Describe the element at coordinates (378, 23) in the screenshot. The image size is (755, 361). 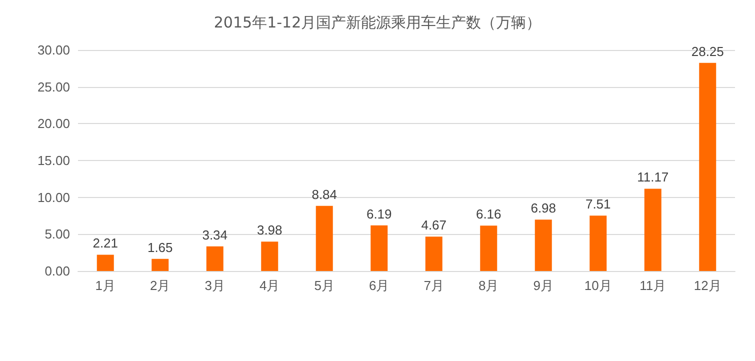
I see `chart-title: 2015年1-12月国产新能源乘用车生产数（万辆）` at that location.